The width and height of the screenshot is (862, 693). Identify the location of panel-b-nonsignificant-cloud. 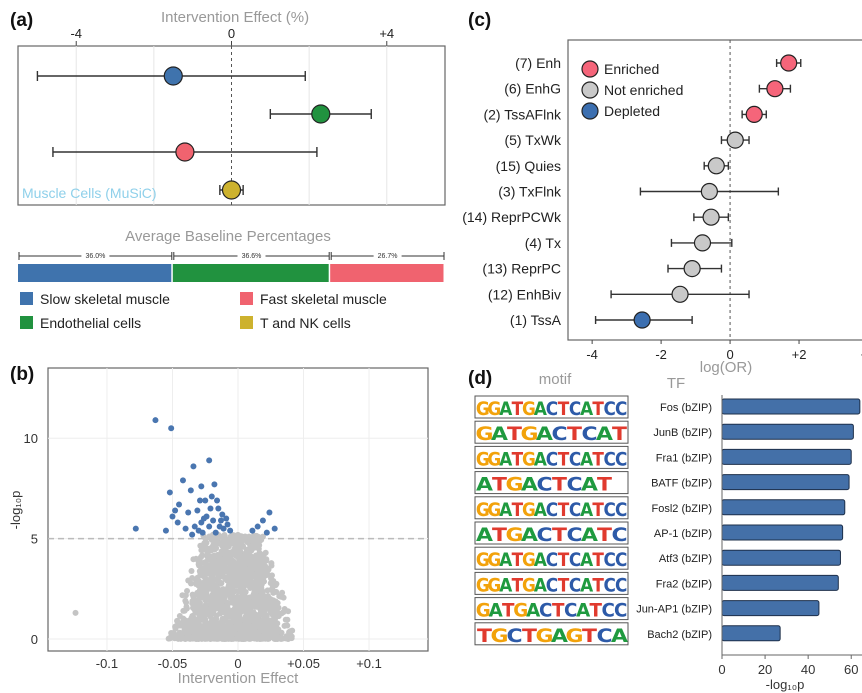
(184, 586).